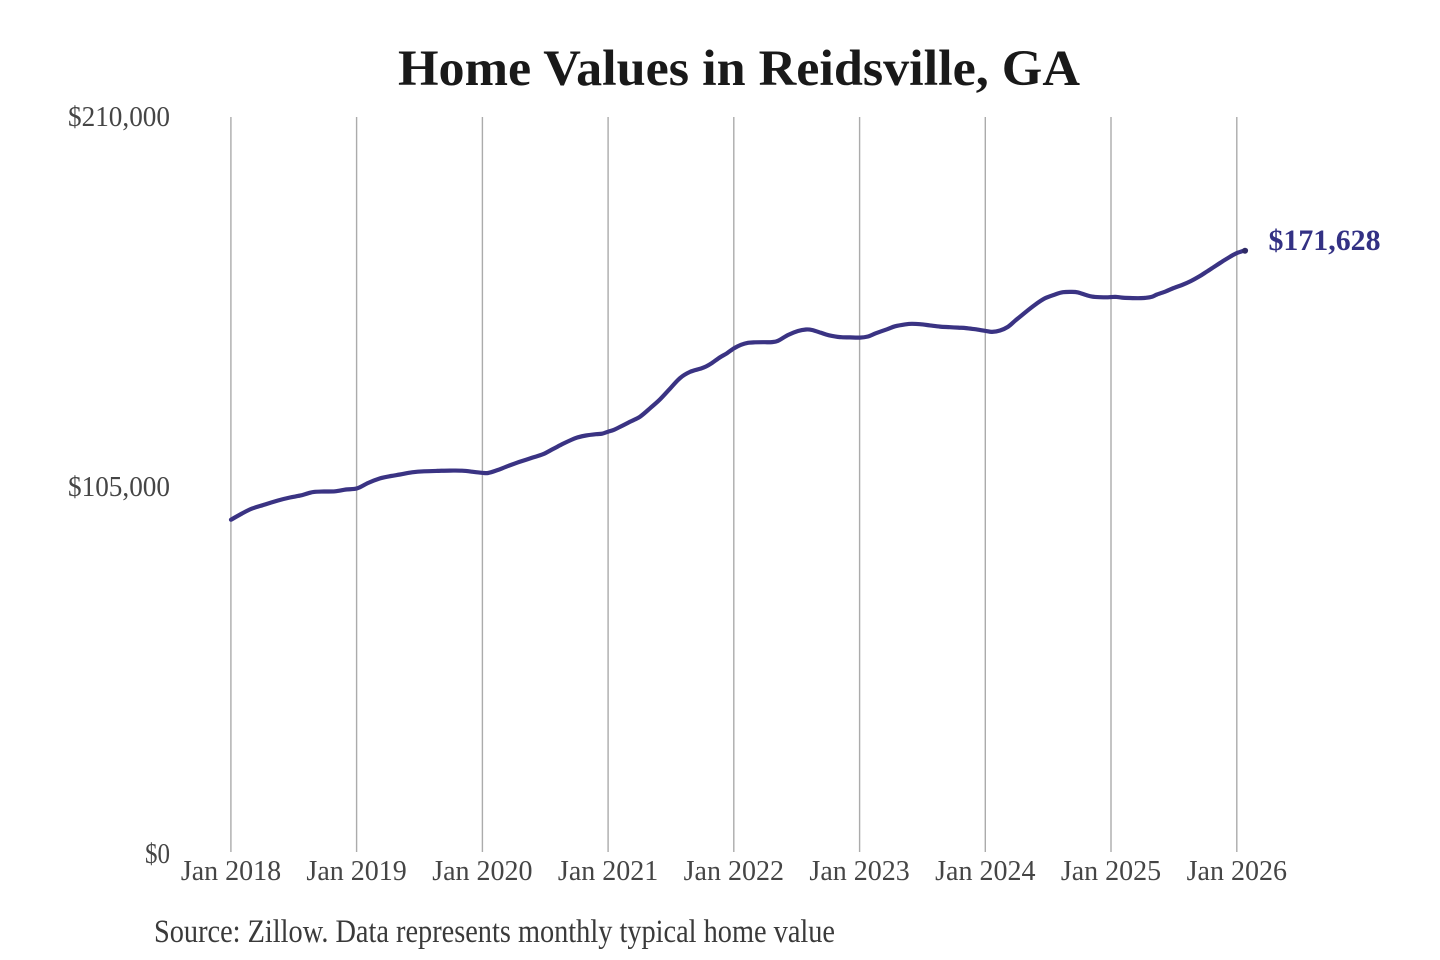  I want to click on svg-text: Jan 2023, so click(859, 871).